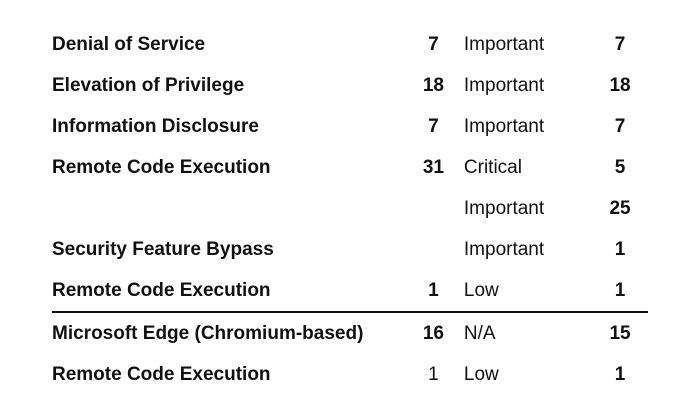 Image resolution: width=700 pixels, height=419 pixels. What do you see at coordinates (433, 332) in the screenshot?
I see `count-cell: 16` at bounding box center [433, 332].